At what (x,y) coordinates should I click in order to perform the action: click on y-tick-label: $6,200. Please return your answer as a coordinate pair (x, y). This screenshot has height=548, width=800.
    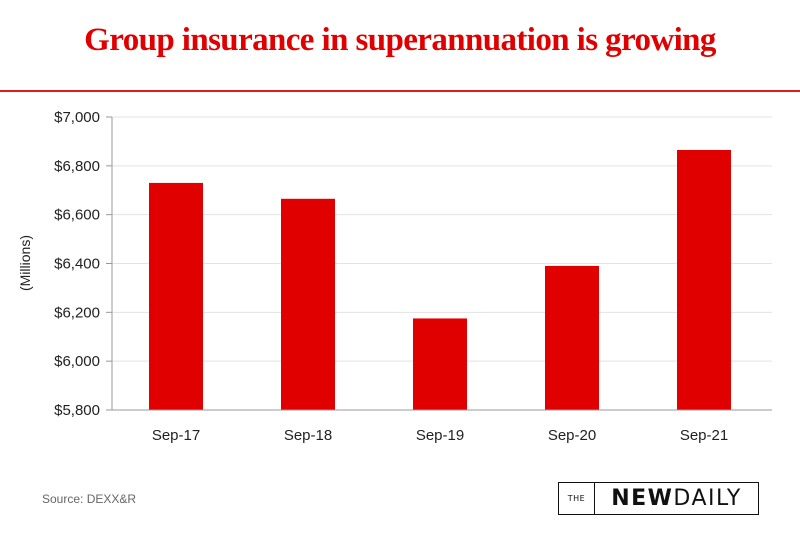
    Looking at the image, I should click on (77, 312).